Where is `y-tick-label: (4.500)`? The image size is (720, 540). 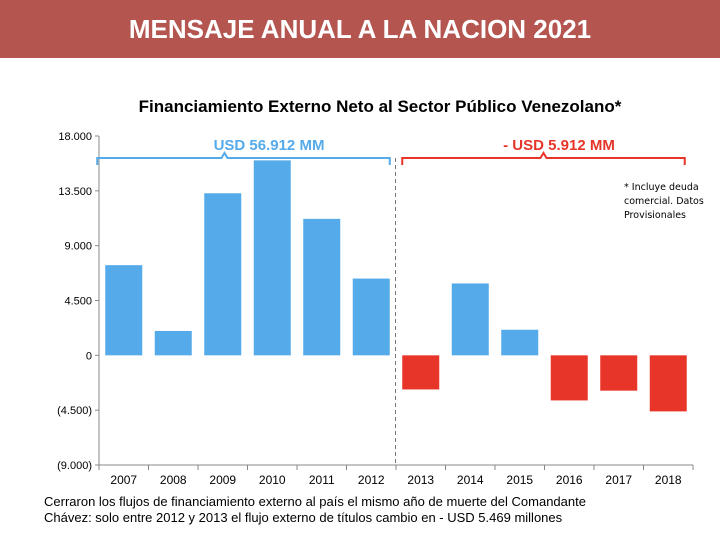 y-tick-label: (4.500) is located at coordinates (74, 411).